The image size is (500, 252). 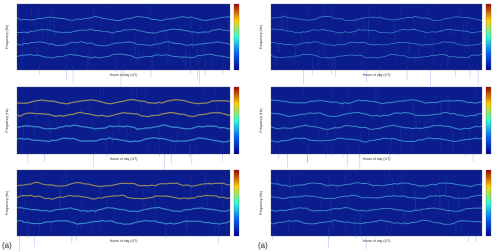 What do you see at coordinates (261, 120) in the screenshot?
I see `y-axis-label: Frequency (Hz)` at bounding box center [261, 120].